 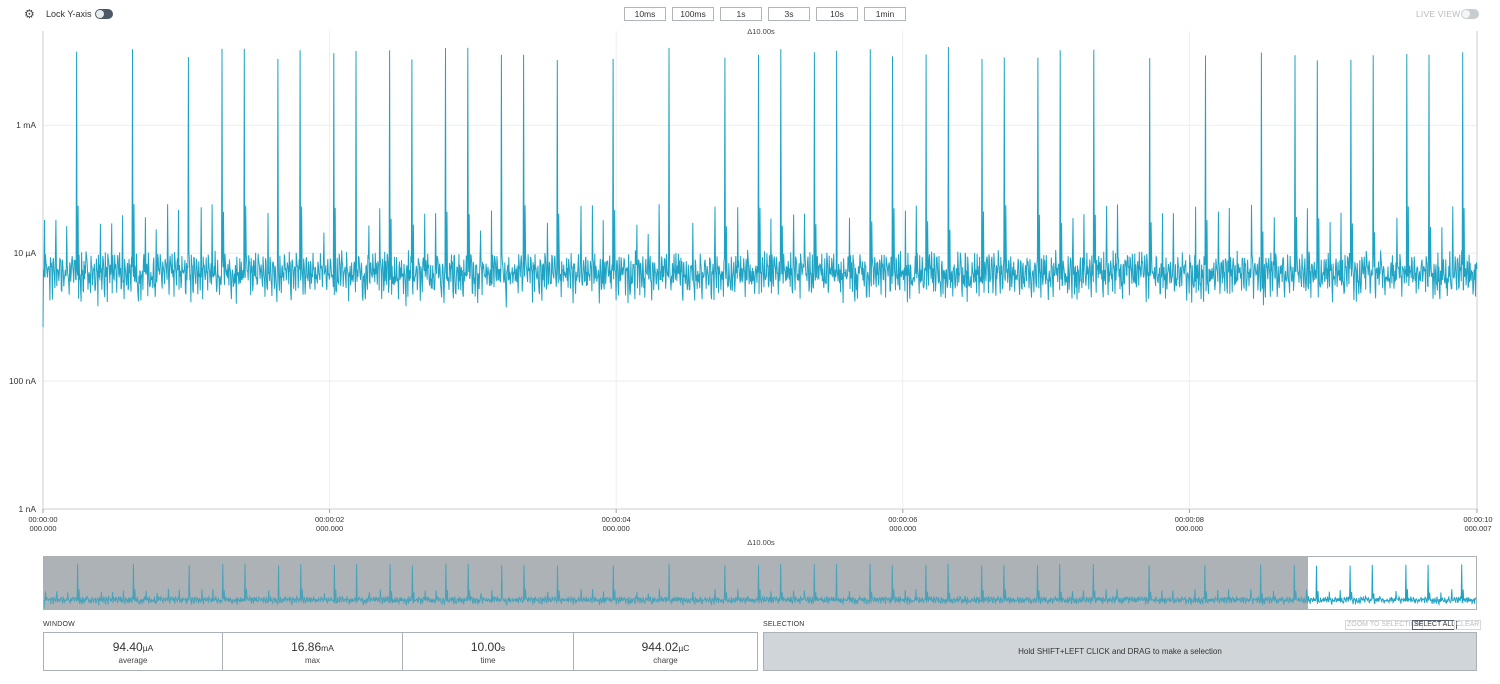 What do you see at coordinates (43, 524) in the screenshot?
I see `x-tick-label: 00:00:00 000.000` at bounding box center [43, 524].